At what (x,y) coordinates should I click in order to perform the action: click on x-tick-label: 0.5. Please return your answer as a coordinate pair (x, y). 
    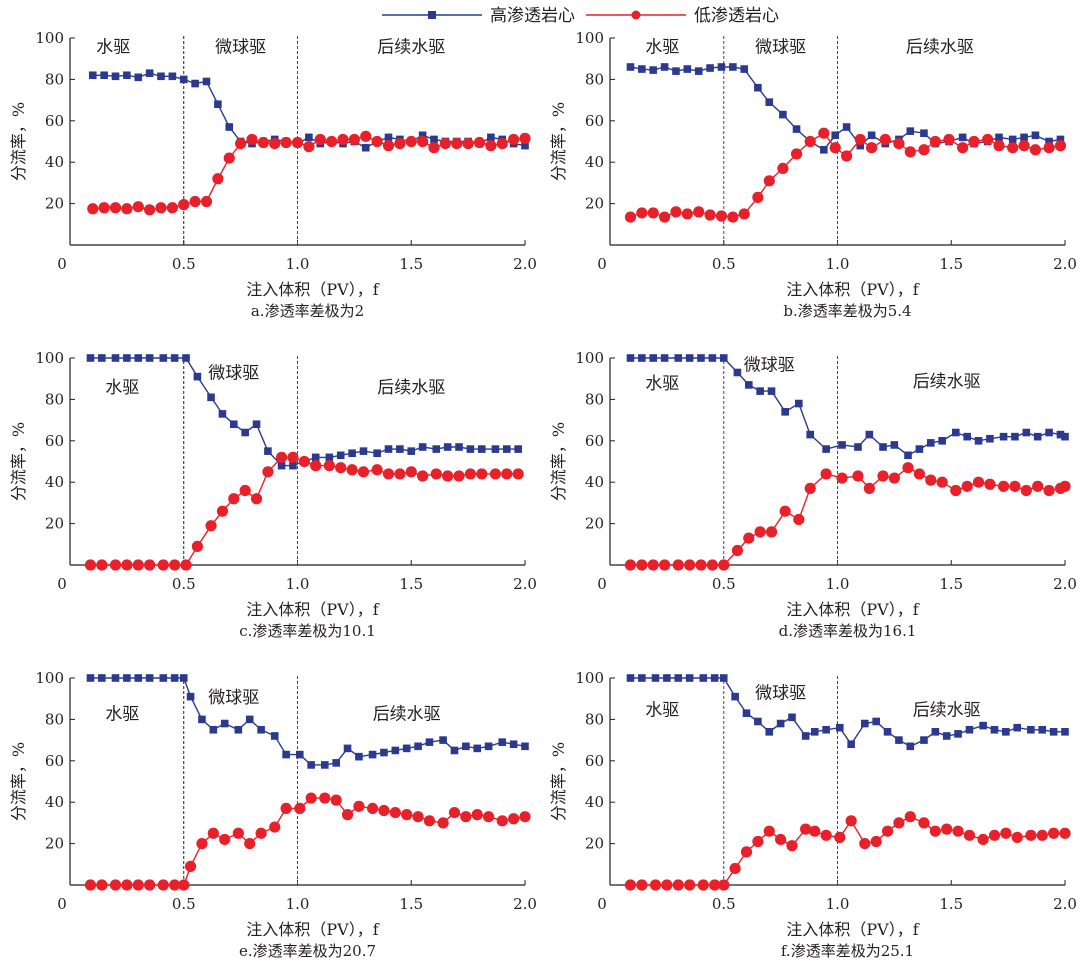
    Looking at the image, I should click on (724, 264).